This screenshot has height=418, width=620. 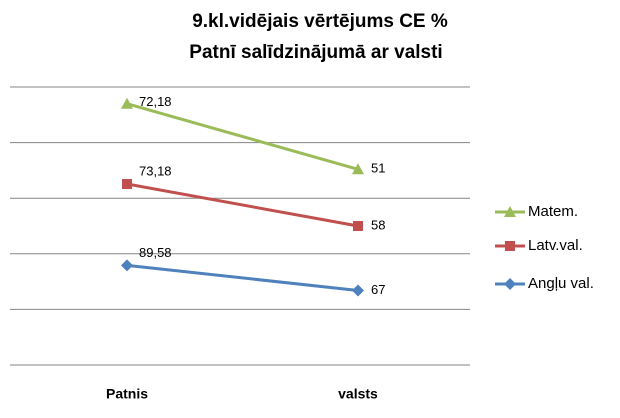 I want to click on data-label: 72,18, so click(x=155, y=101).